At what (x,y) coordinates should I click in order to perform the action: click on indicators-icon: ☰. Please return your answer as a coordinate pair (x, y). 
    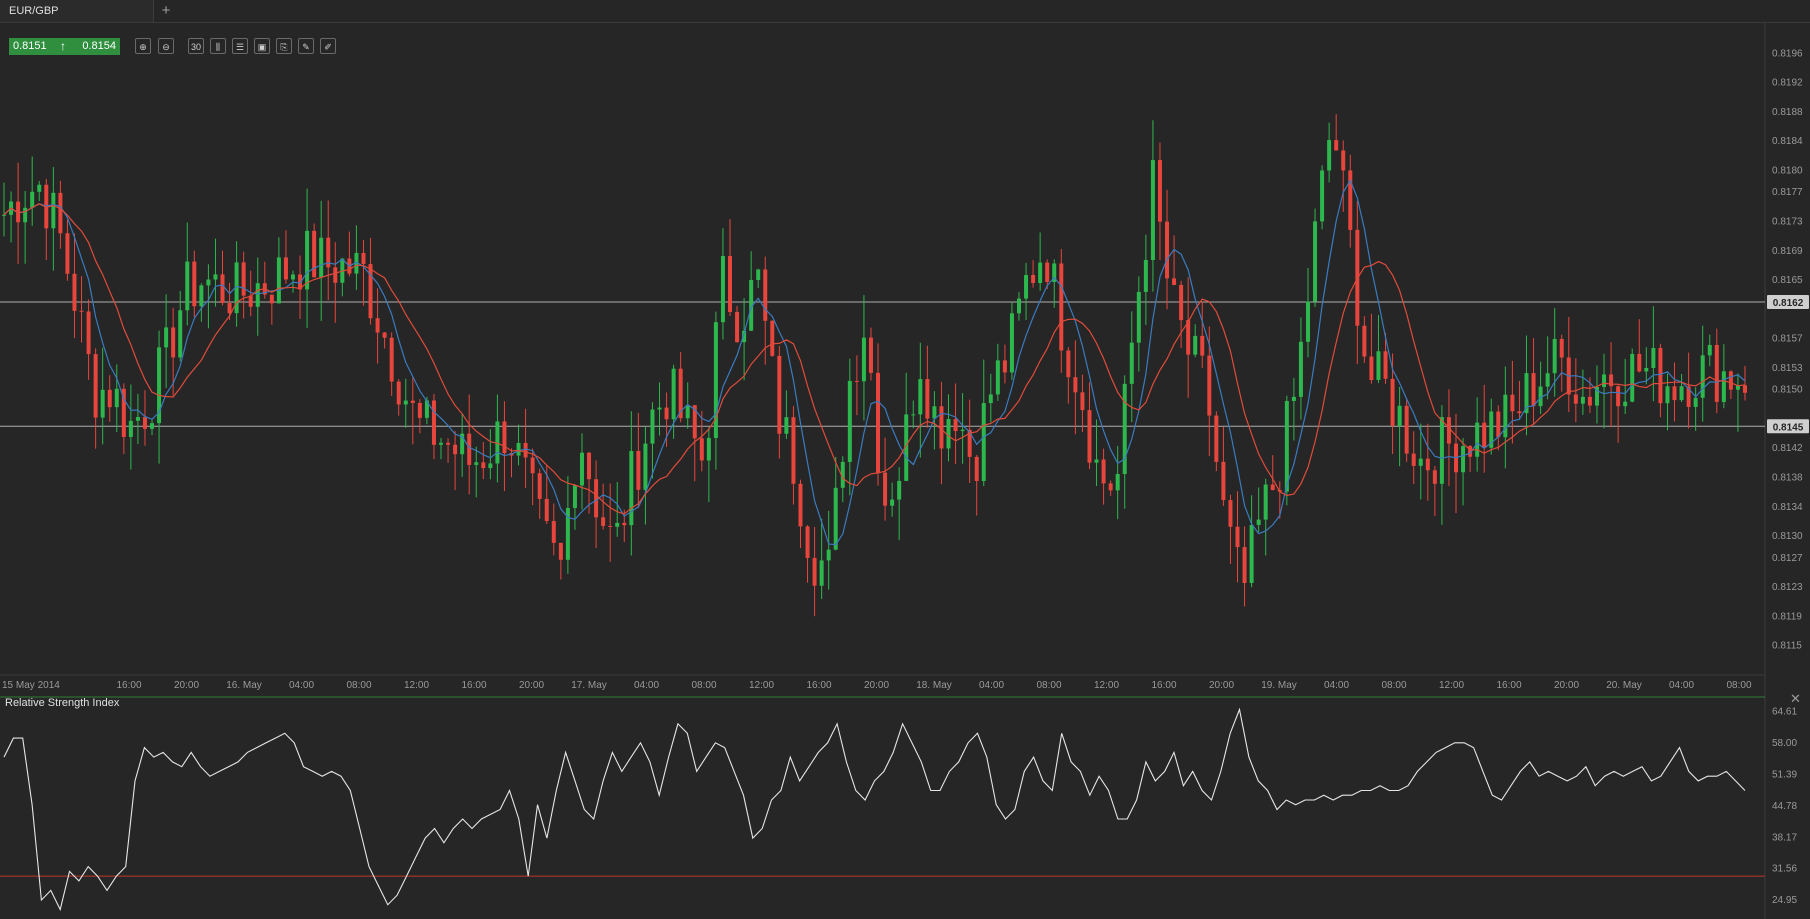
    Looking at the image, I should click on (240, 46).